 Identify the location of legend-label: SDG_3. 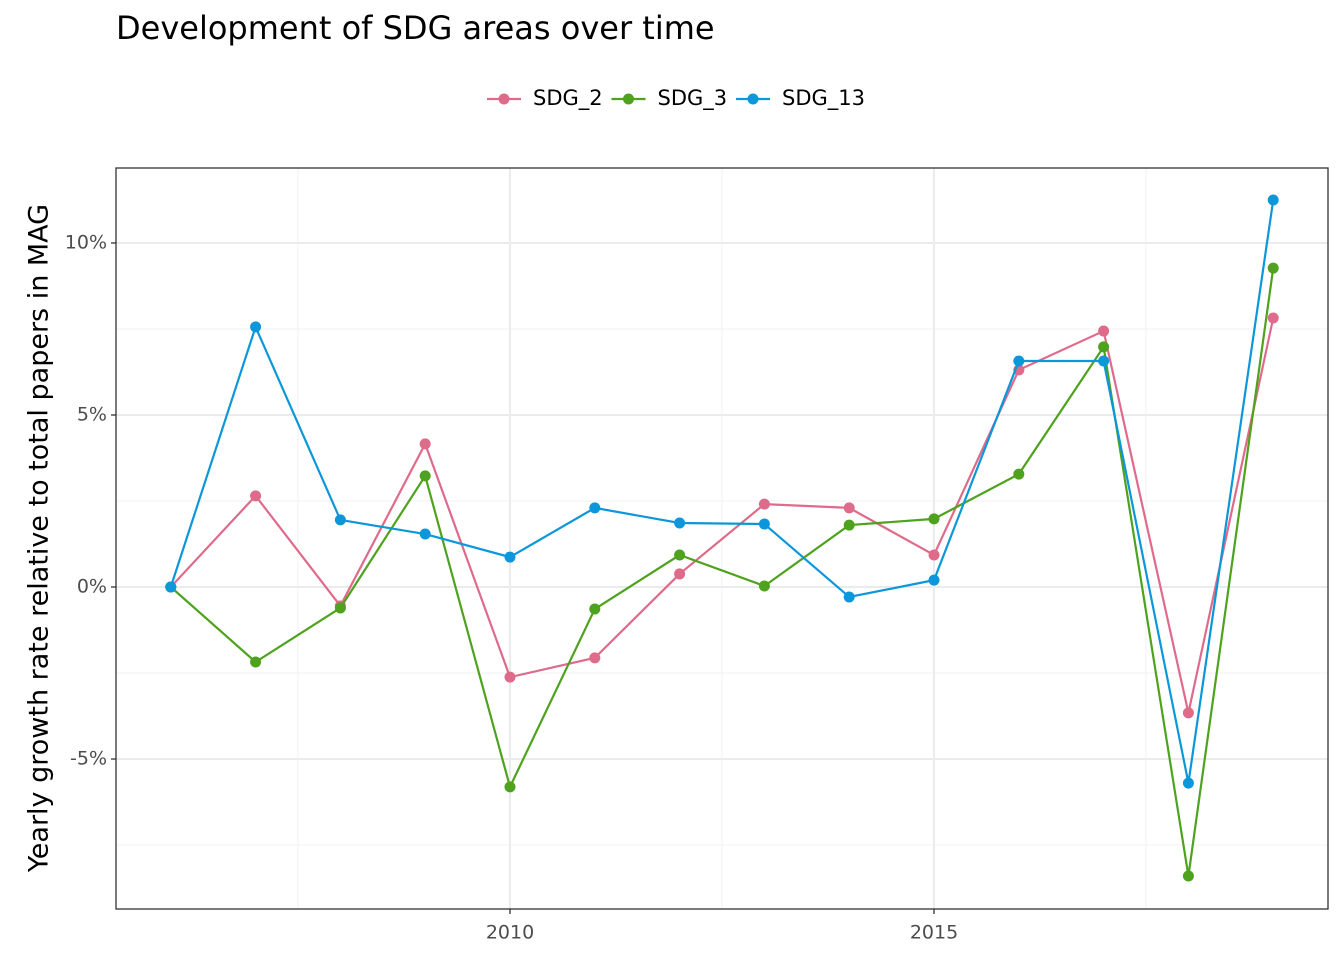
(693, 98).